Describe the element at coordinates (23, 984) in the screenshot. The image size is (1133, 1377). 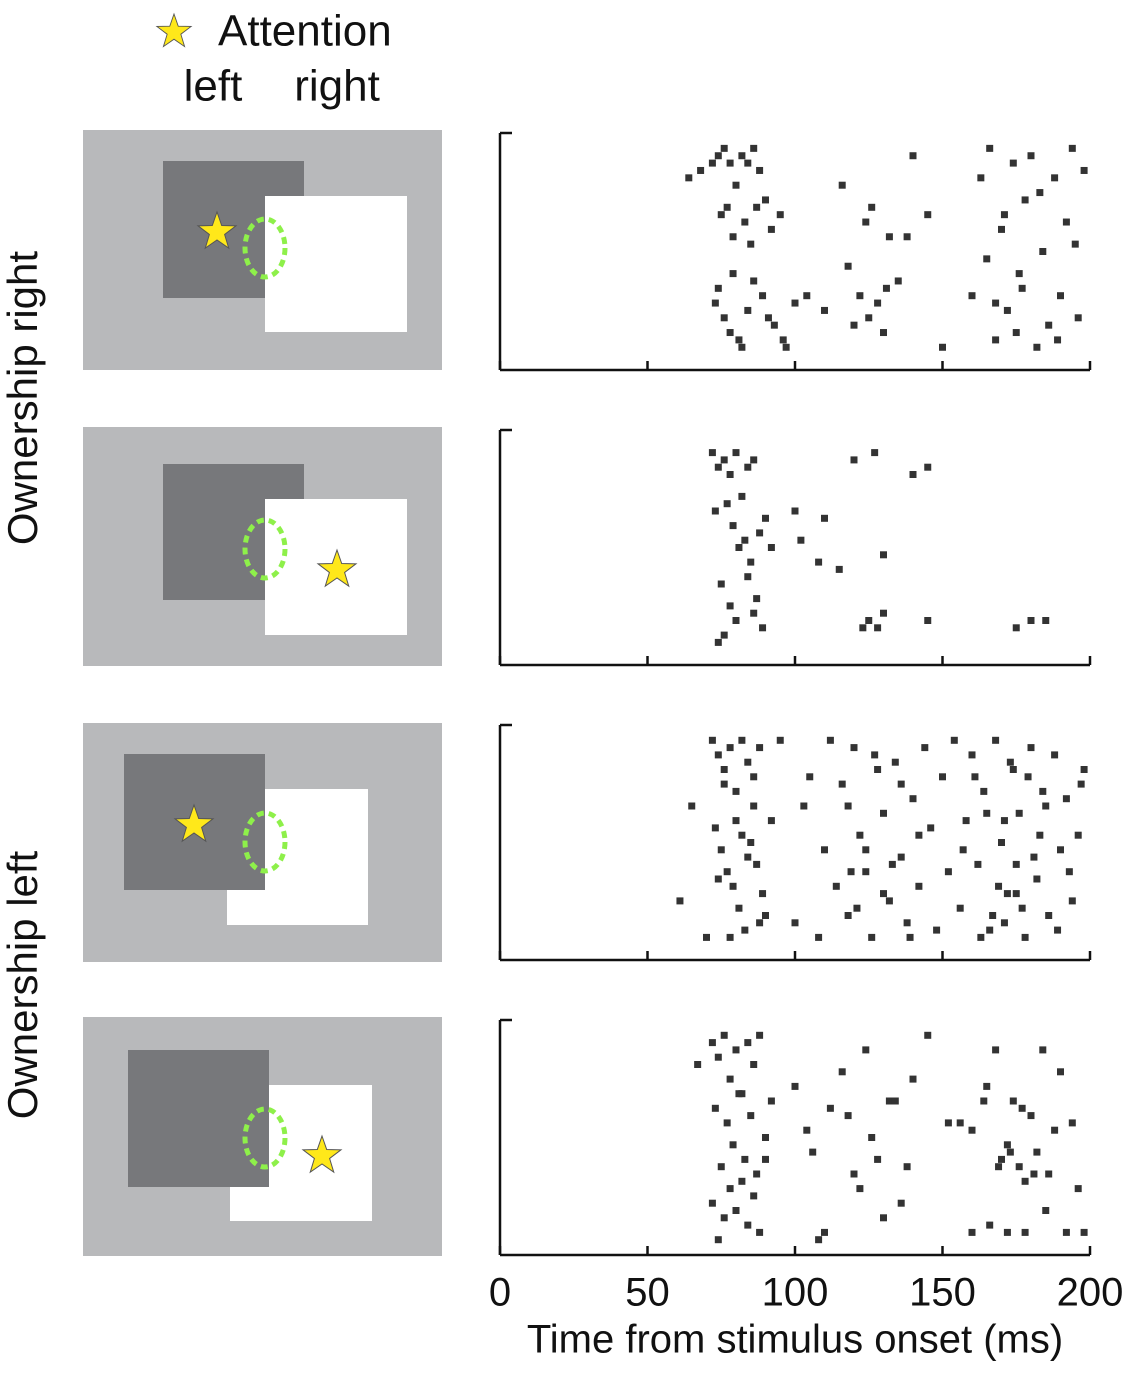
I see `row-label: Ownership left` at that location.